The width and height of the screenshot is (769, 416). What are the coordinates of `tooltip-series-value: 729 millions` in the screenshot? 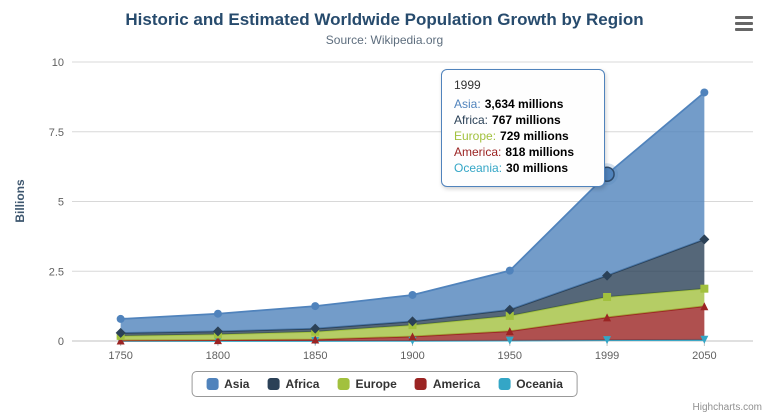 It's located at (534, 136).